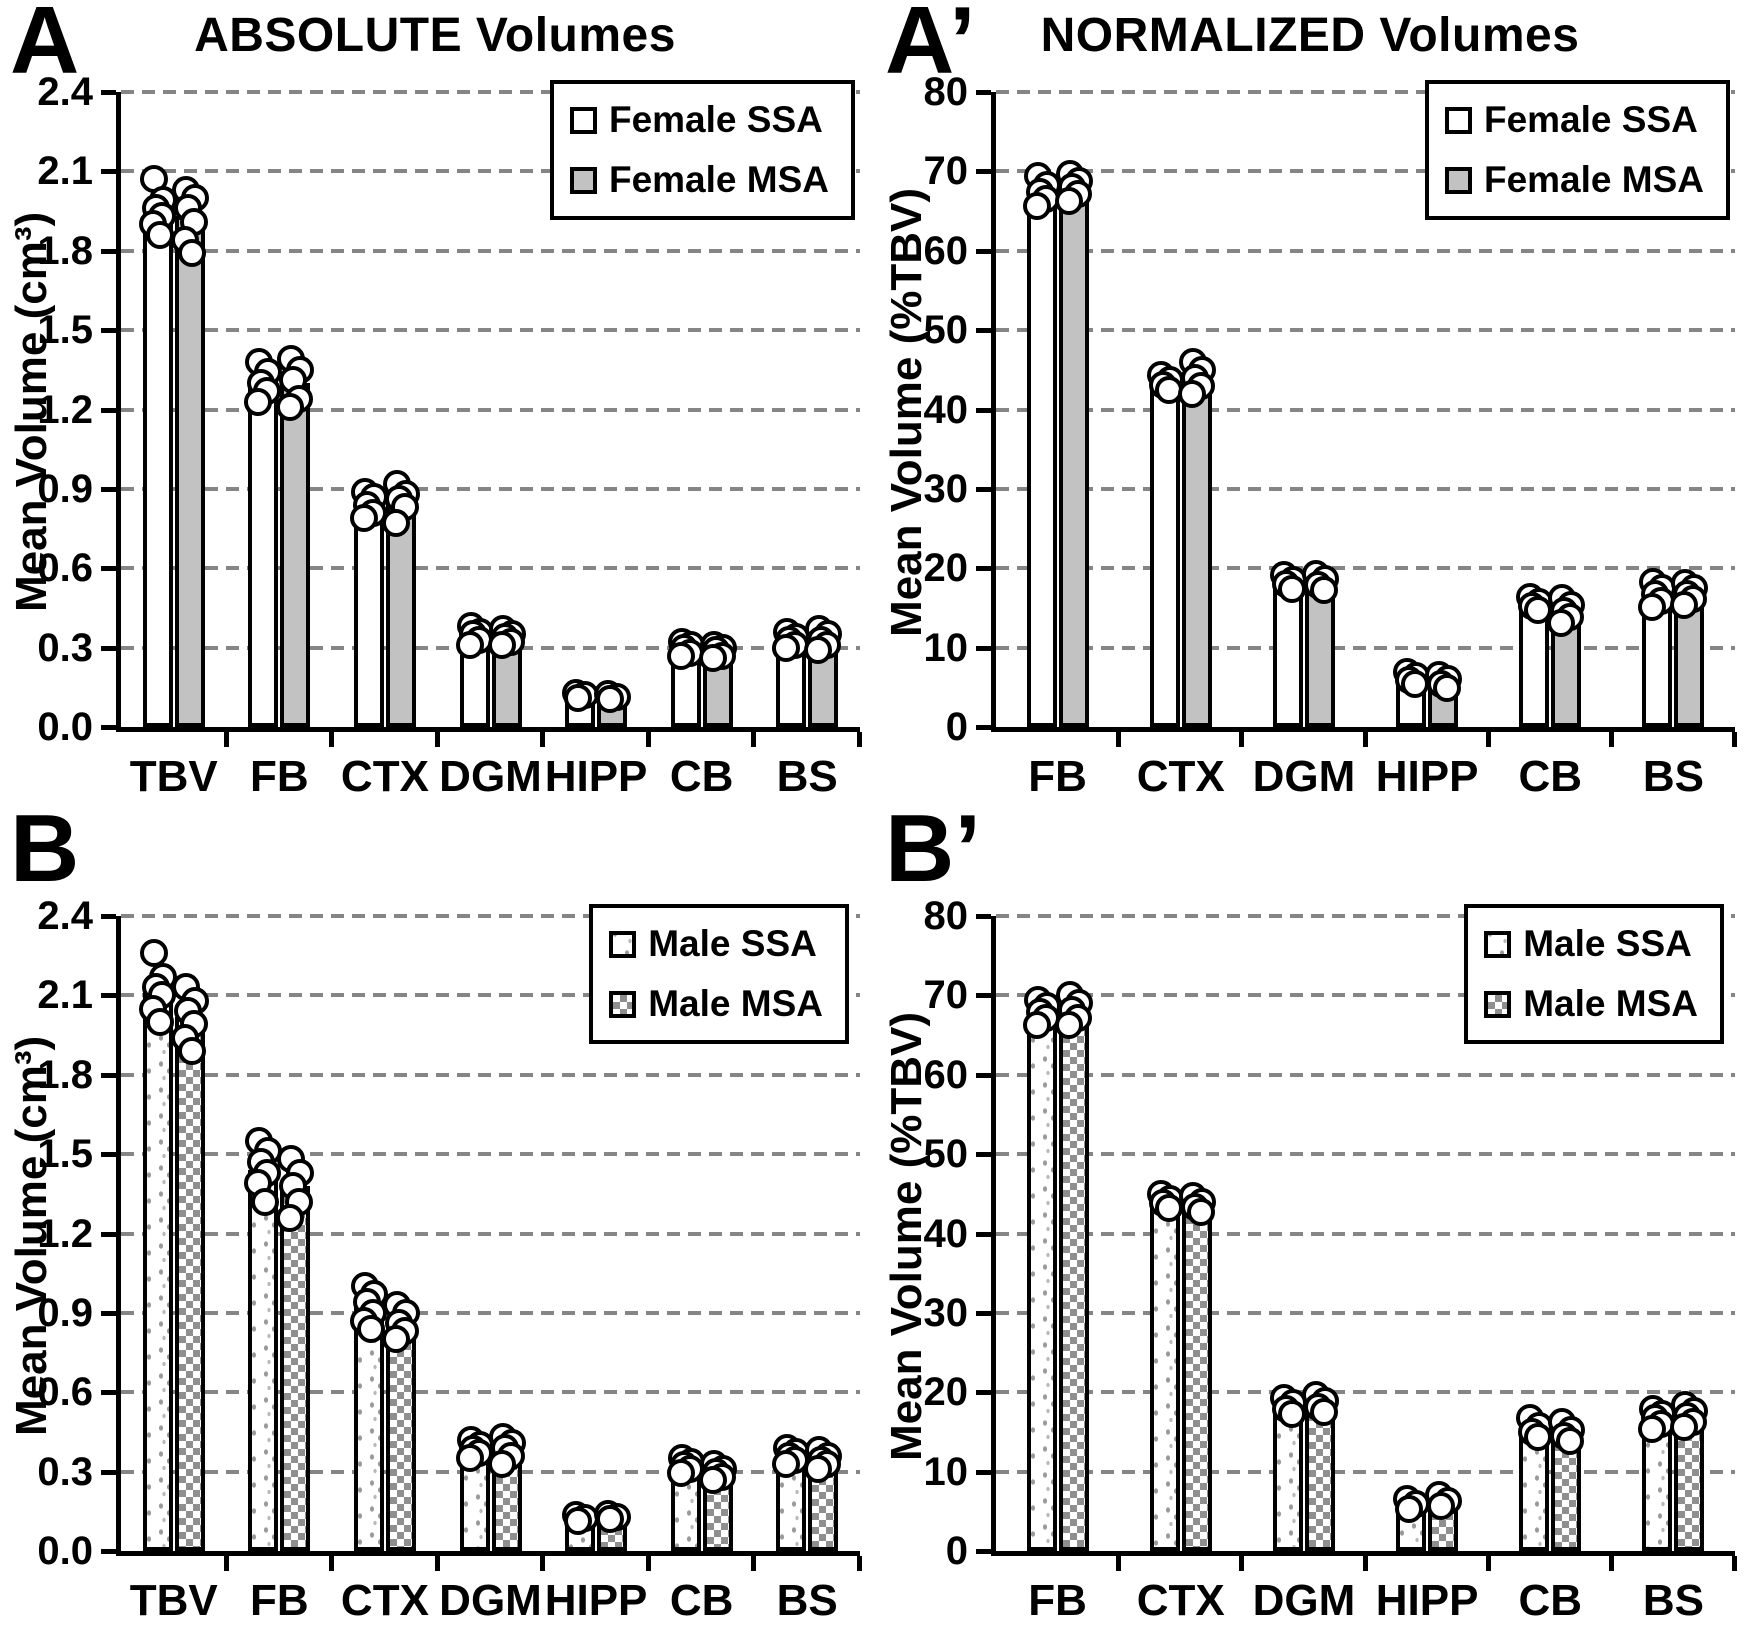  What do you see at coordinates (295, 555) in the screenshot?
I see `bar-female-msa-fb` at bounding box center [295, 555].